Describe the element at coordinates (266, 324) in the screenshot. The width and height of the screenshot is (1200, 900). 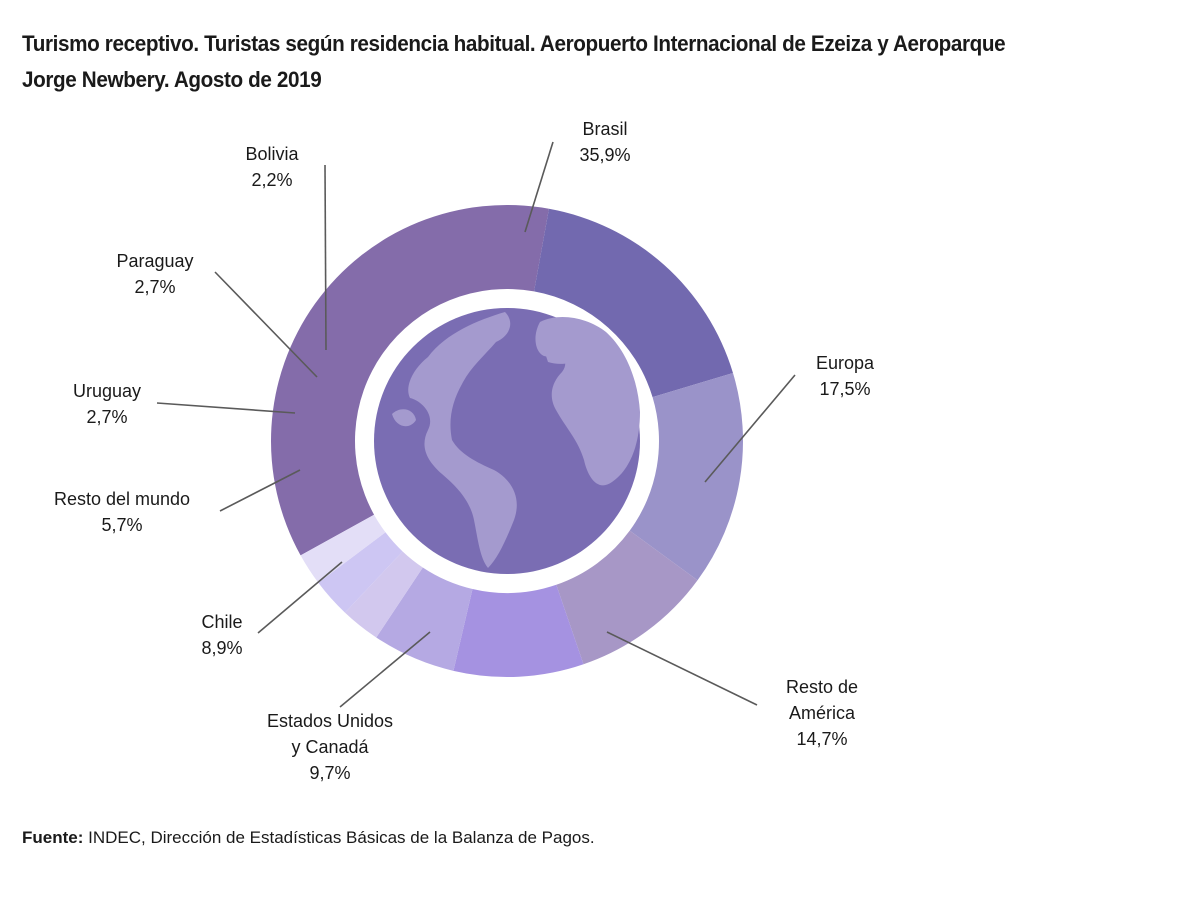
I see `leader-line-paraguay` at that location.